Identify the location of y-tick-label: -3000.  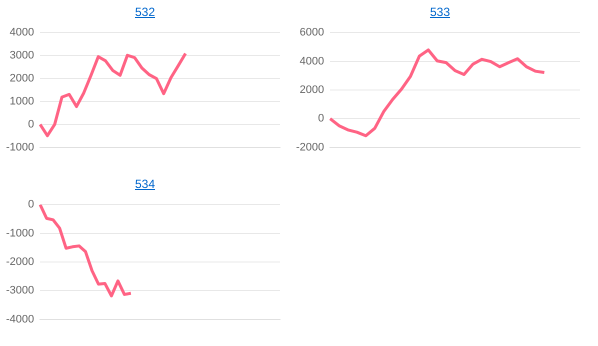
(20, 290).